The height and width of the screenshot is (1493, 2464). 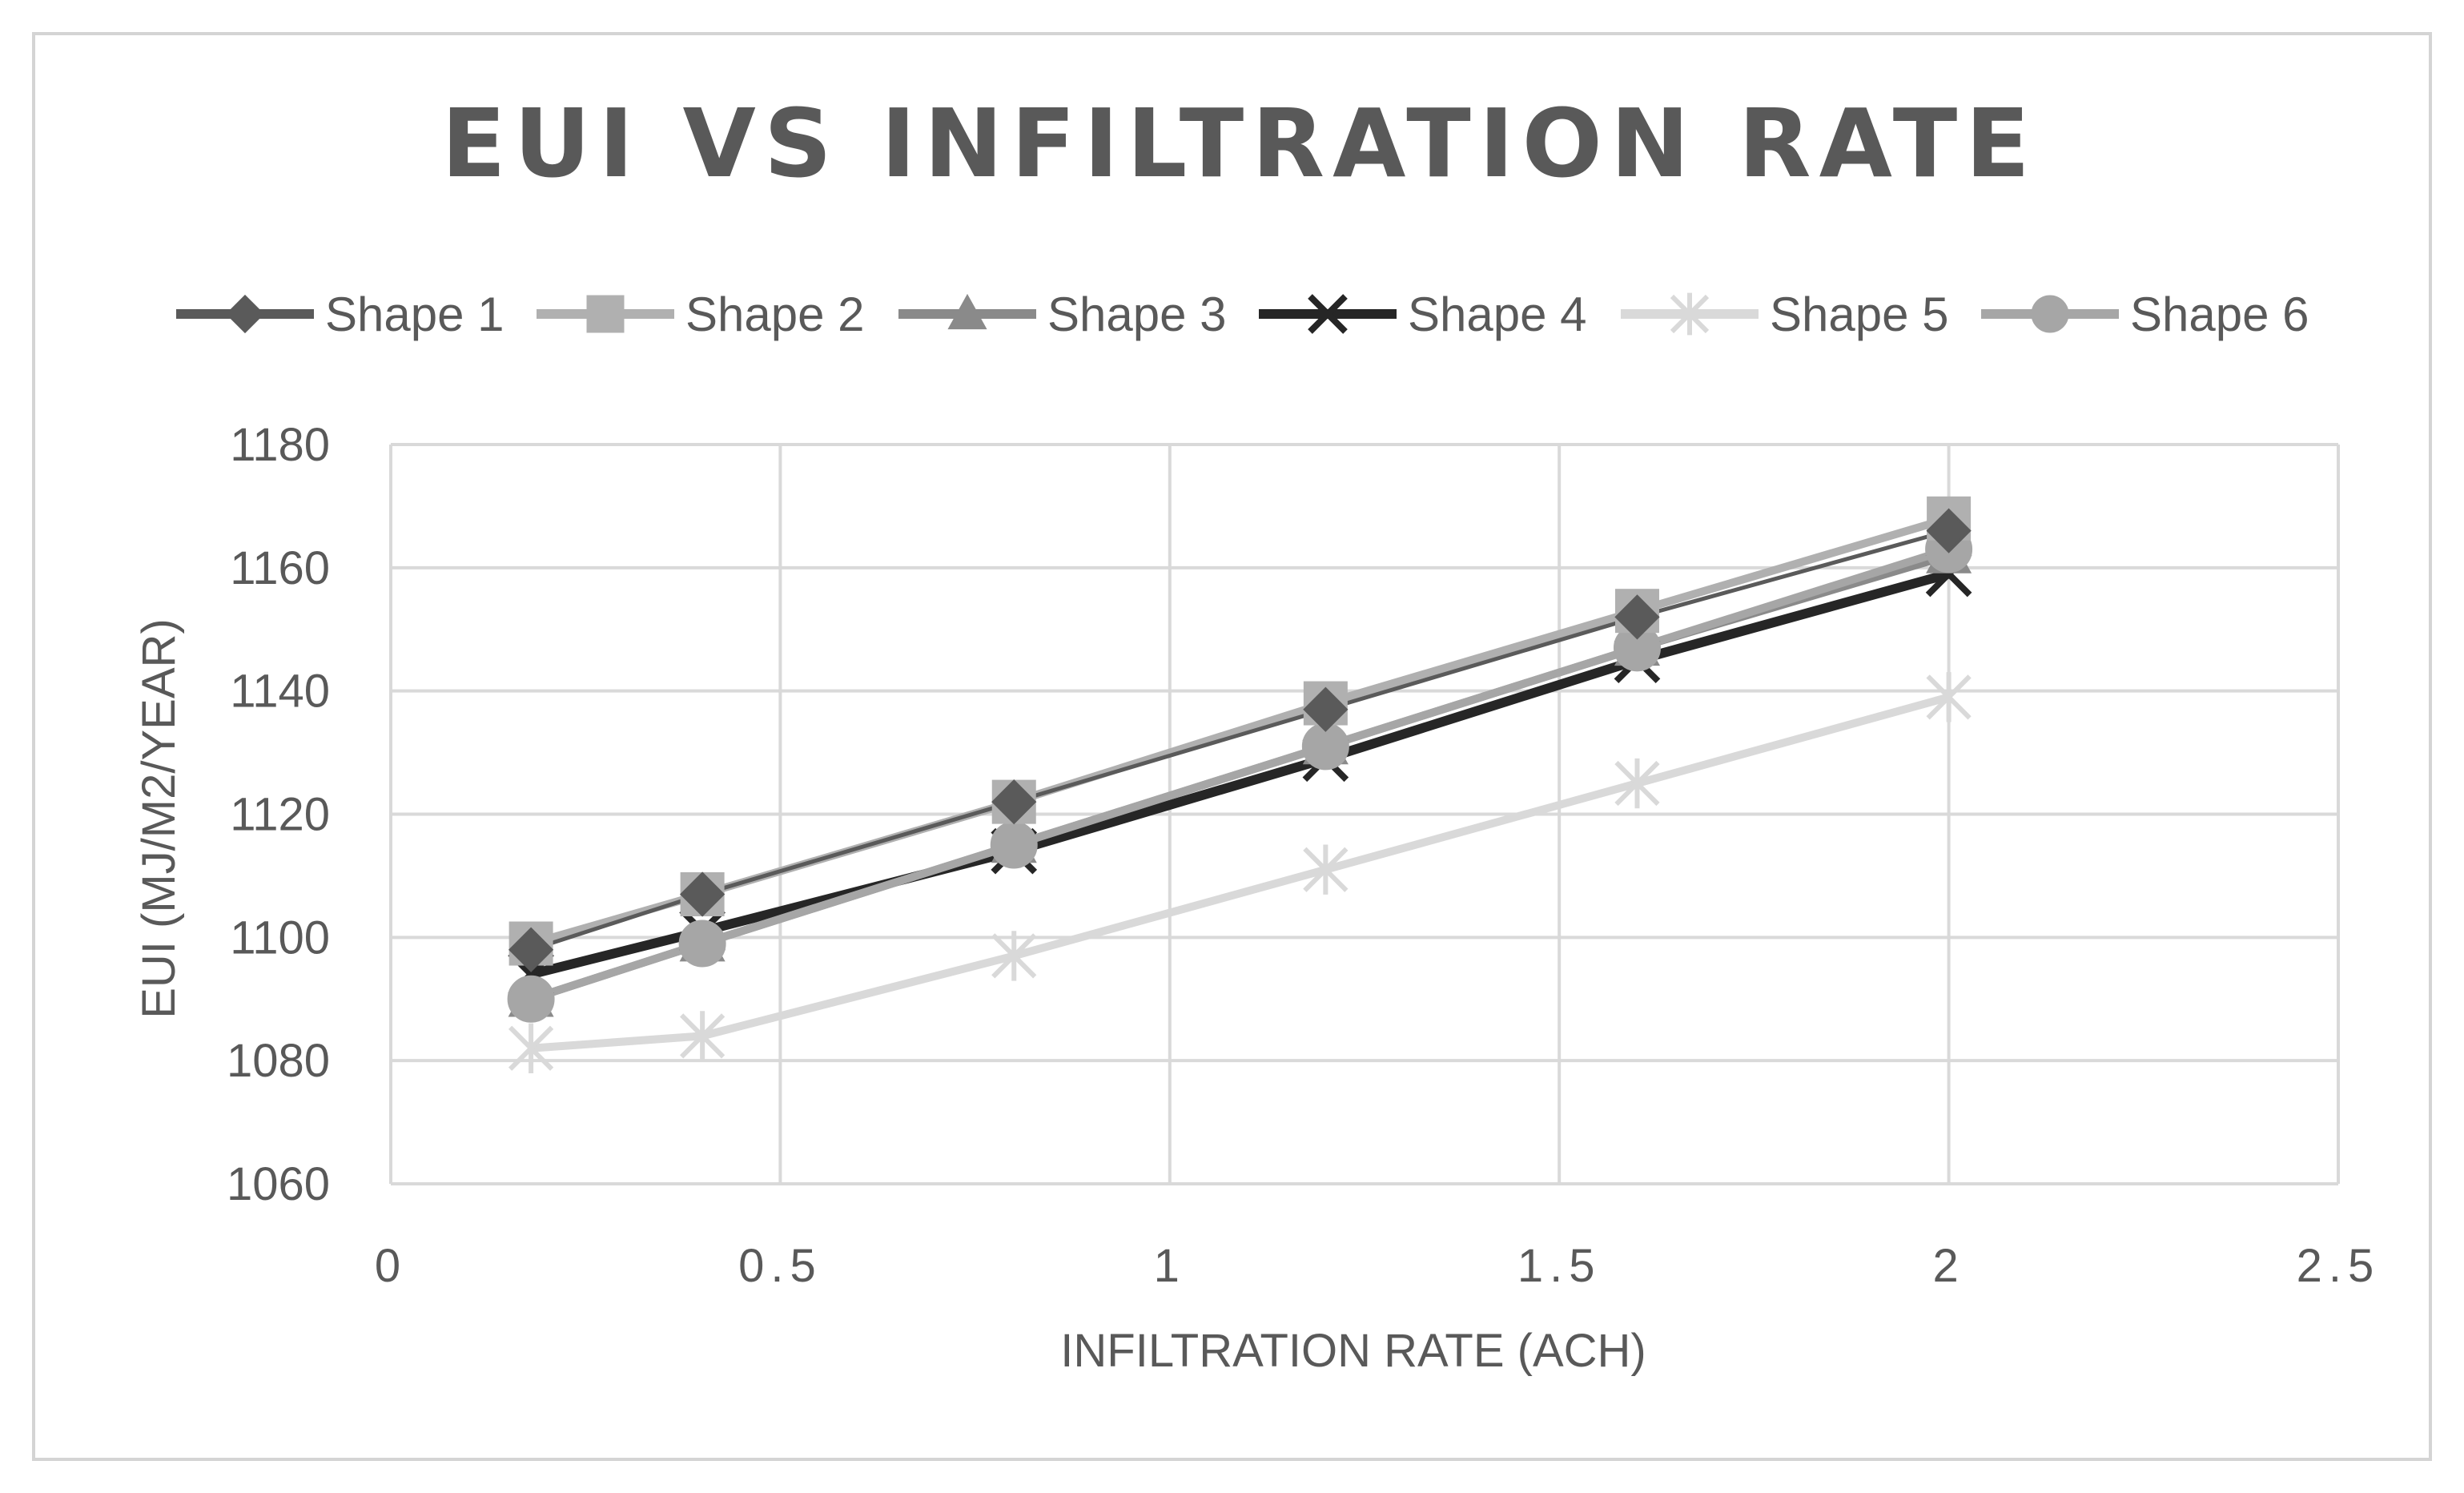 What do you see at coordinates (1239, 143) in the screenshot?
I see `chart-title: EUI VS INFILTRATION RATE` at bounding box center [1239, 143].